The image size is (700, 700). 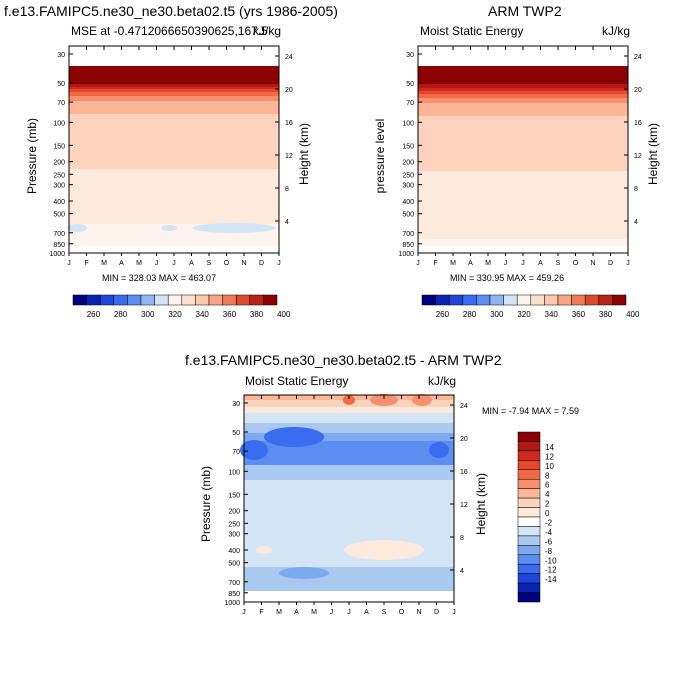 What do you see at coordinates (507, 278) in the screenshot?
I see `panel2-stats: MIN = 330.95 MAX = 459.26` at bounding box center [507, 278].